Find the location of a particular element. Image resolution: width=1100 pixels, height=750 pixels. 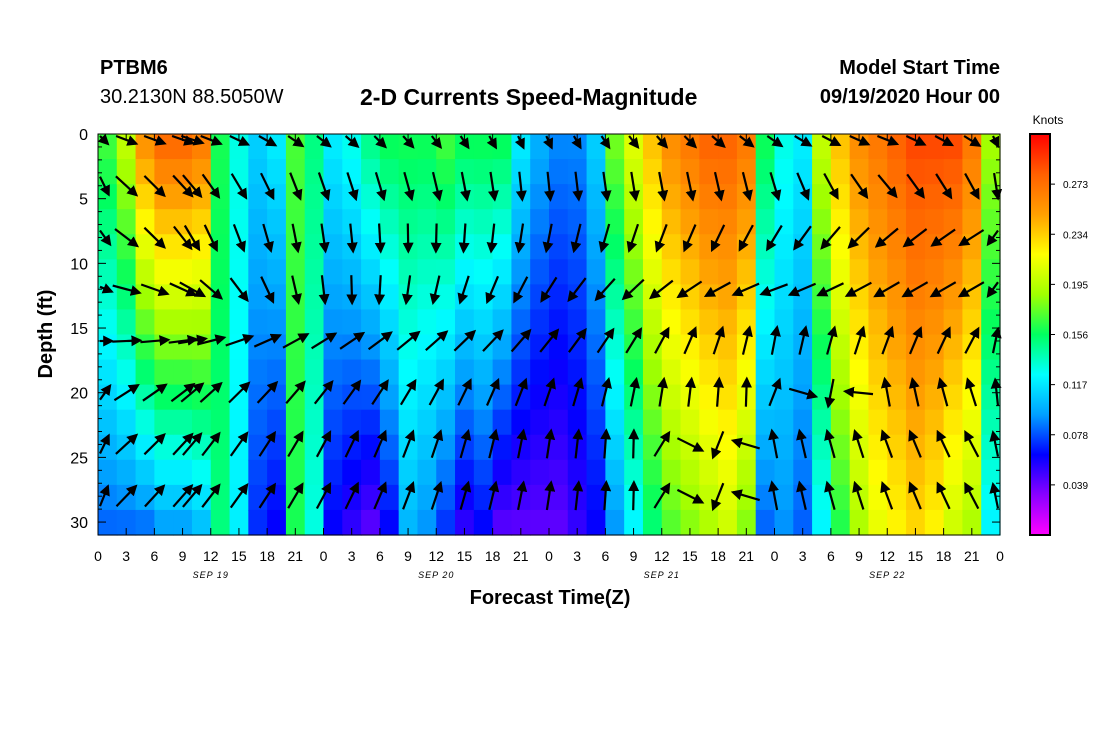

date-label: SEP 19 is located at coordinates (211, 575).